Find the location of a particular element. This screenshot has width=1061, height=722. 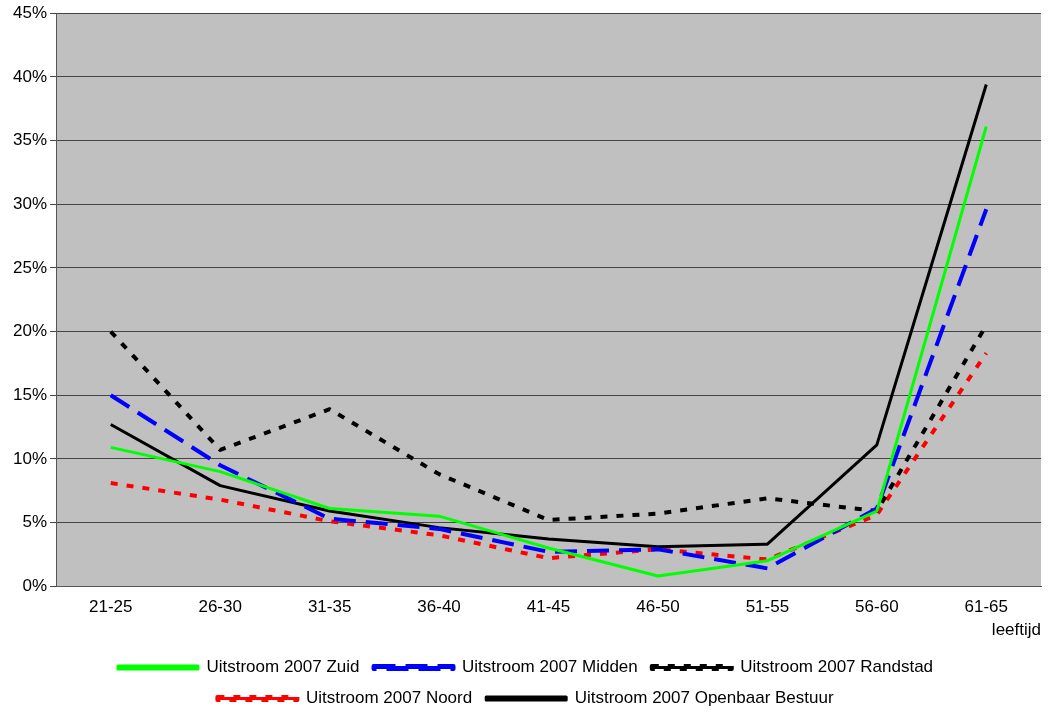

y-tick-label: 45% is located at coordinates (30, 12).